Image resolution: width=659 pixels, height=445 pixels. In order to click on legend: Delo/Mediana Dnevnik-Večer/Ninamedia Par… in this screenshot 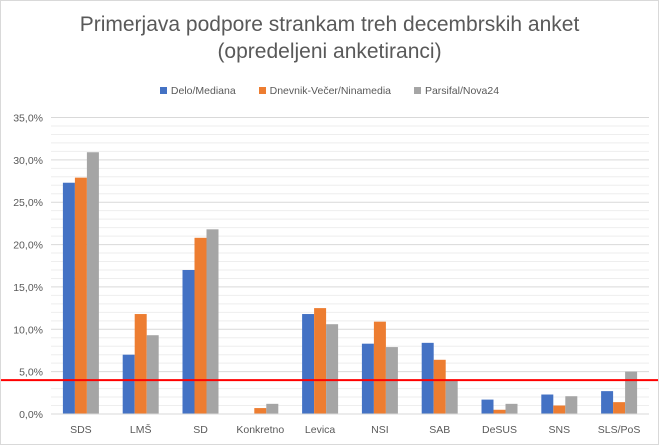, I will do `click(329, 91)`.